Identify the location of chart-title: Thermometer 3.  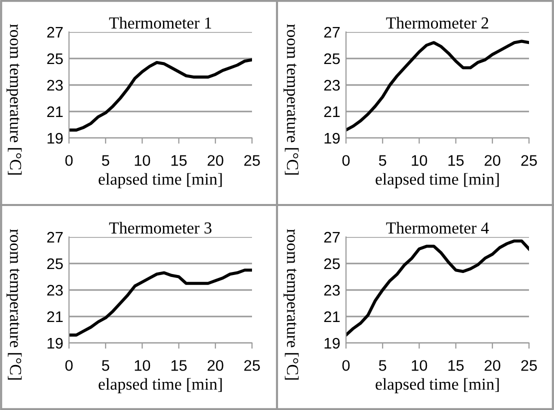
(160, 228).